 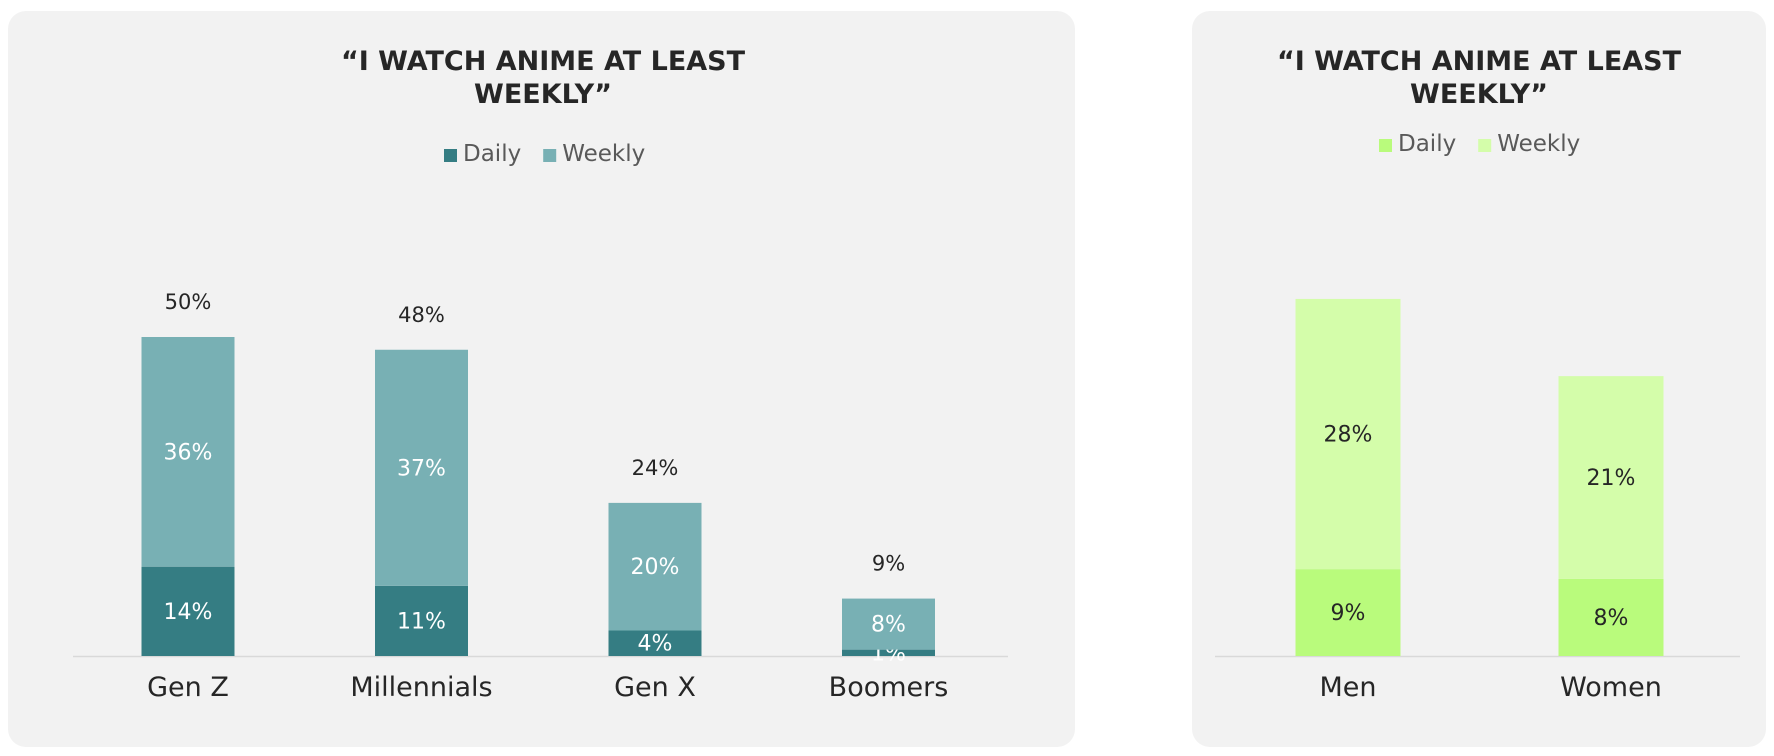 I want to click on bar-women-daily, so click(x=1611, y=617).